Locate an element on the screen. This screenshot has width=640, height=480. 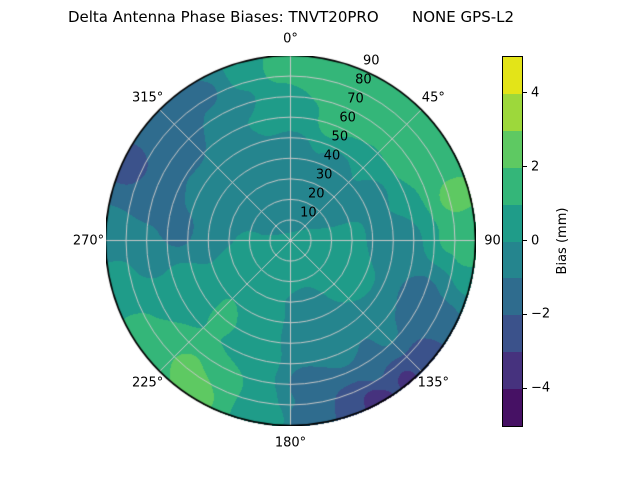
colorbar: 4 2 0 −2 −4 is located at coordinates (526, 241).